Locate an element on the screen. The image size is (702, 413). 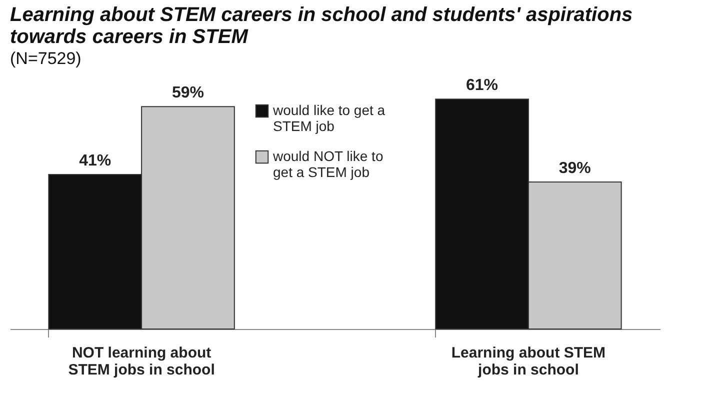
legend-label: would NOT like to get a STEM job is located at coordinates (328, 164).